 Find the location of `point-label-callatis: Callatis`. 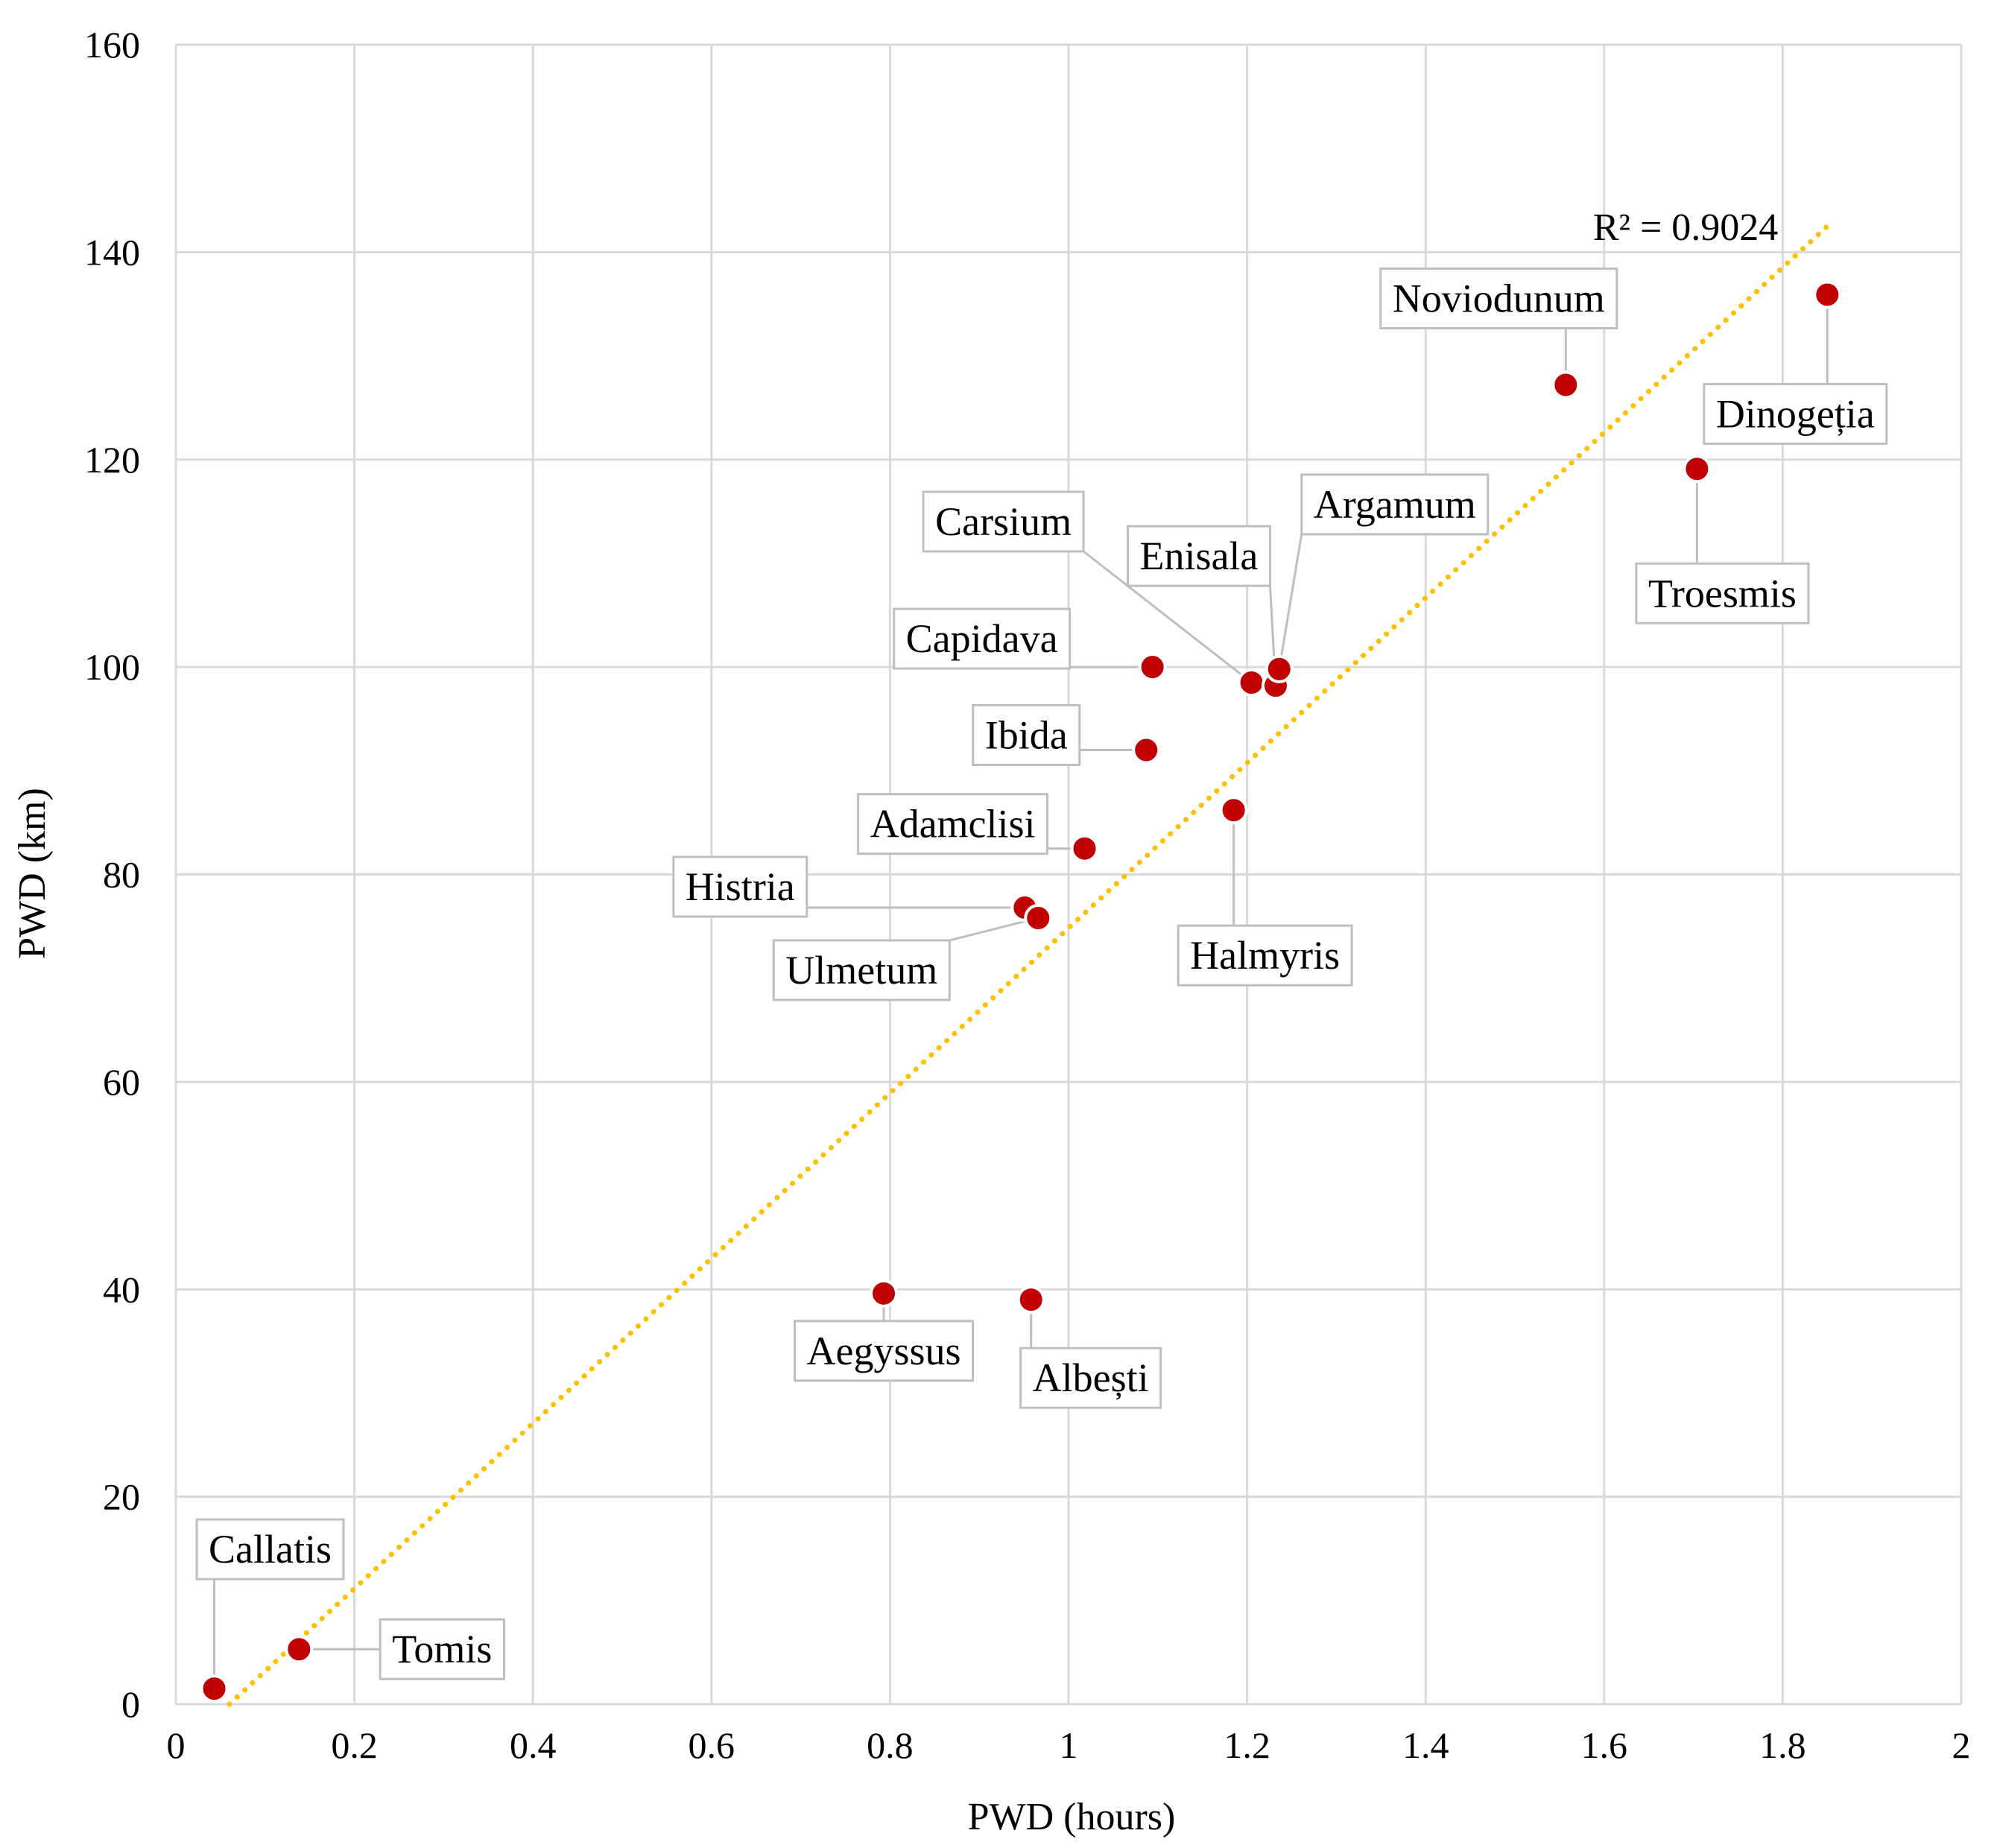

point-label-callatis: Callatis is located at coordinates (270, 1549).